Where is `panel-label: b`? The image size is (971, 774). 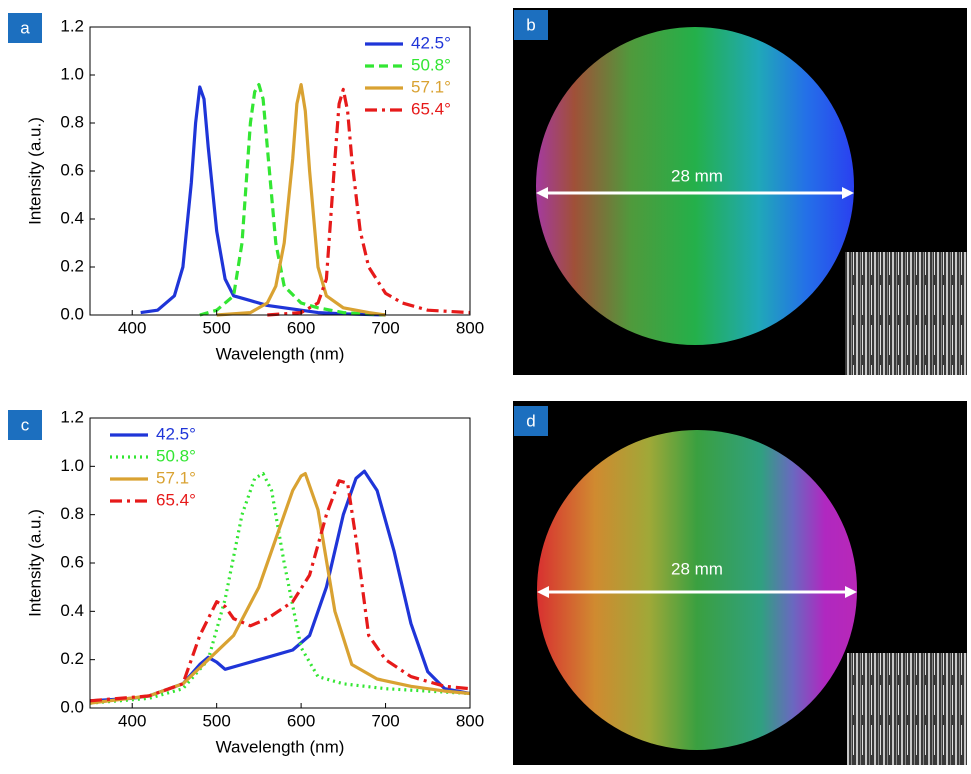
panel-label: b is located at coordinates (530, 24).